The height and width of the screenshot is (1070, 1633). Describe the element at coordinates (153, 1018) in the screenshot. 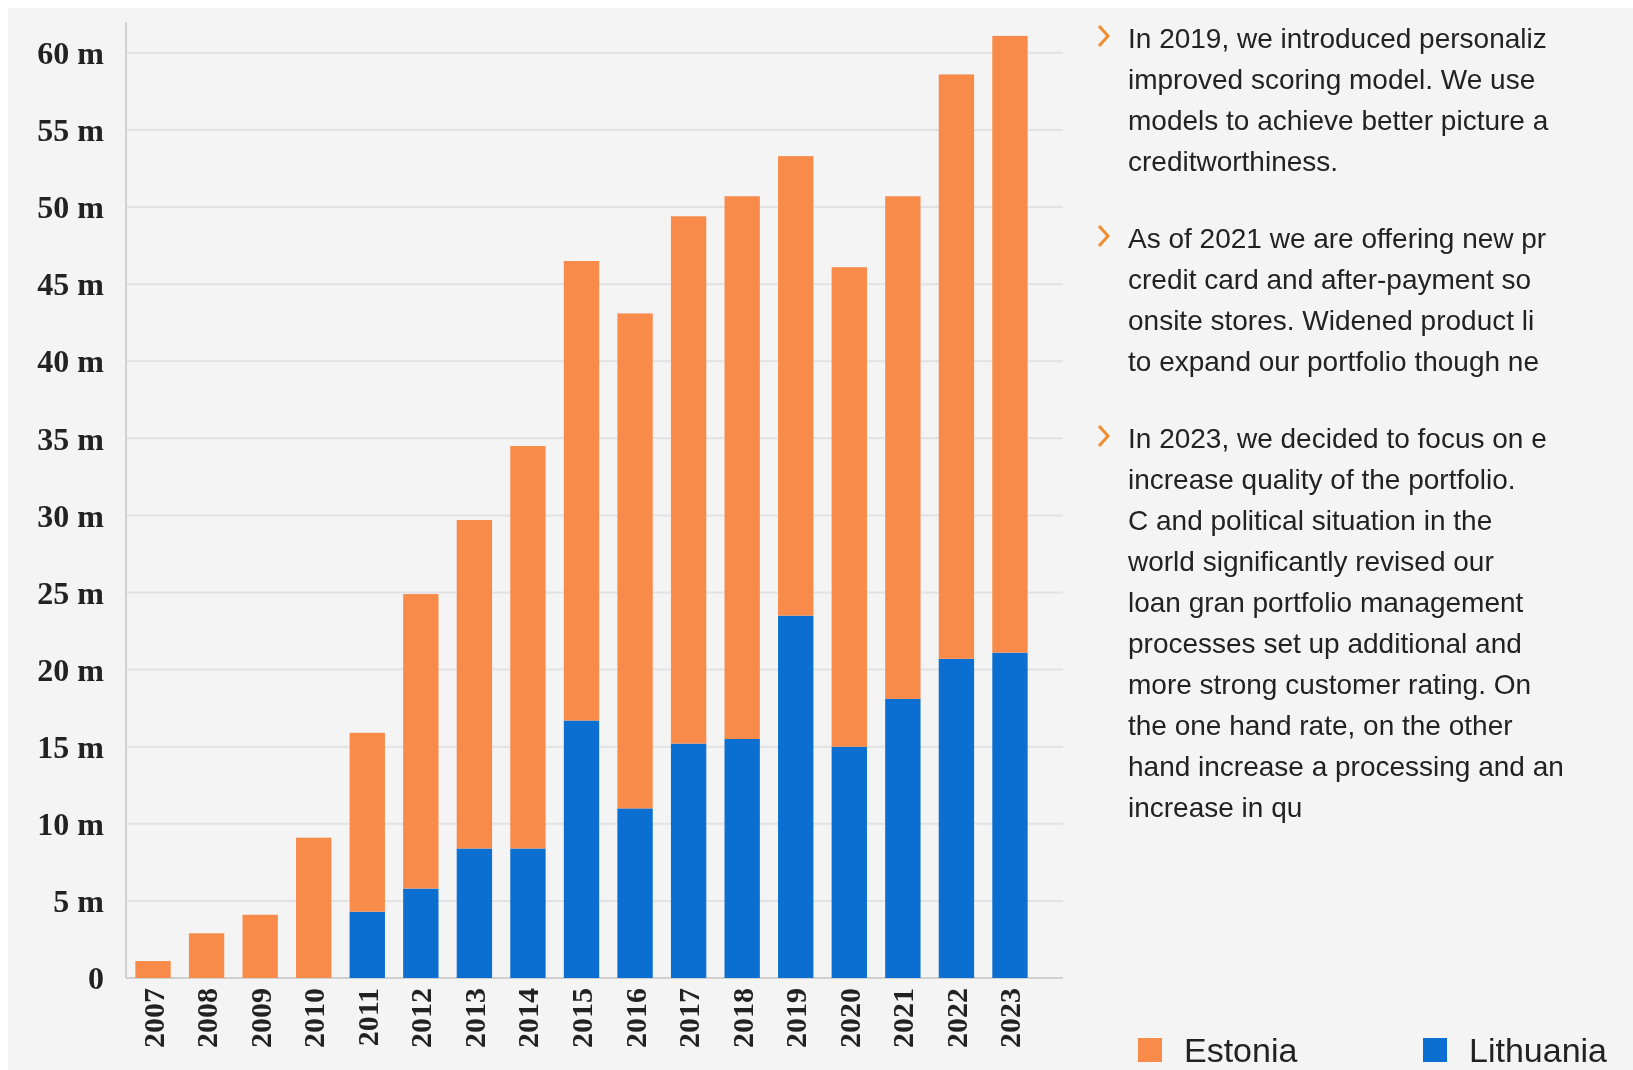

I see `x-tick-label: 2007` at that location.